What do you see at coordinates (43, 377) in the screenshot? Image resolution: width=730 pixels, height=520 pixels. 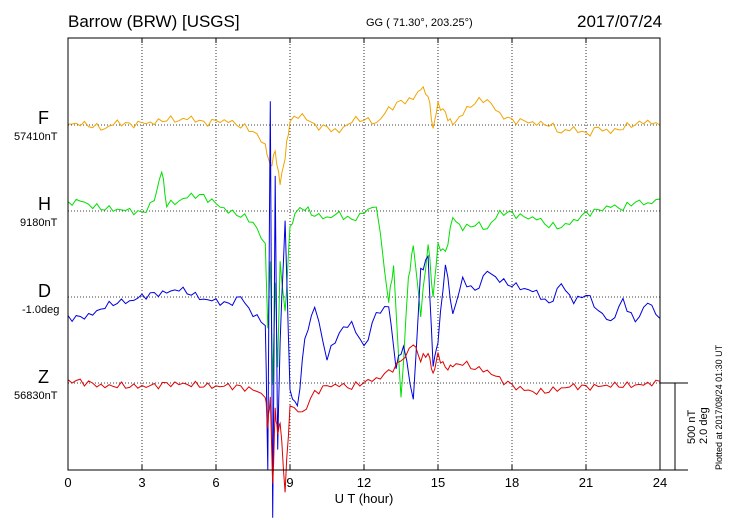 I see `trace-label-z: Z` at bounding box center [43, 377].